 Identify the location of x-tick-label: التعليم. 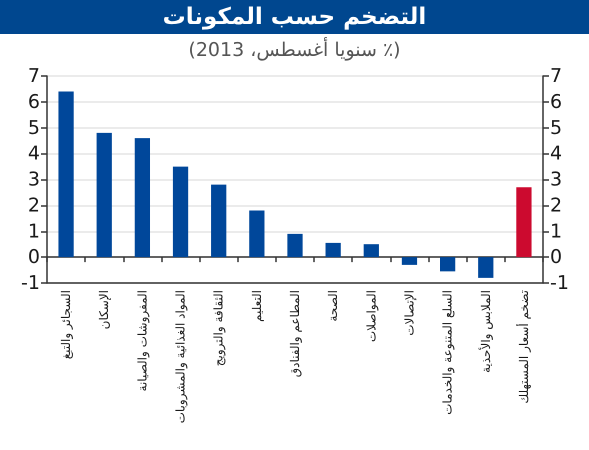
(257, 306).